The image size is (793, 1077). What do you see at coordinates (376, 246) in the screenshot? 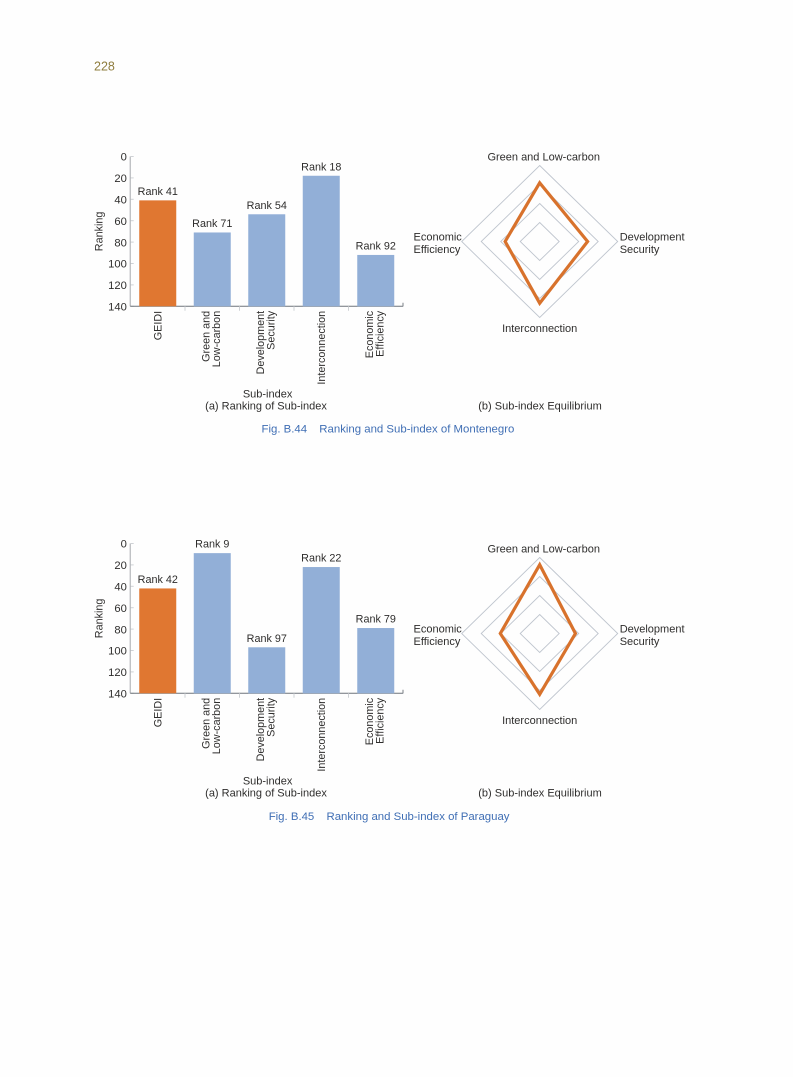
I see `svg-text: Rank 92` at bounding box center [376, 246].